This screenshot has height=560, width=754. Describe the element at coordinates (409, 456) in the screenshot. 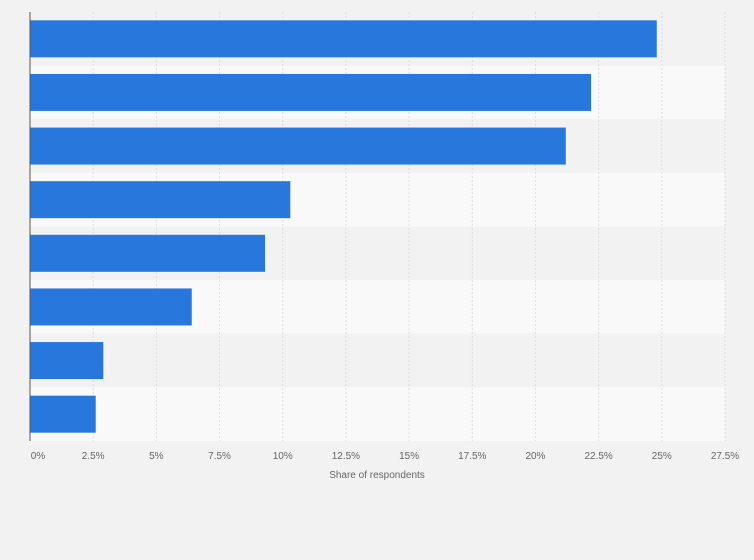

I see `x-tick-label: 15%` at that location.